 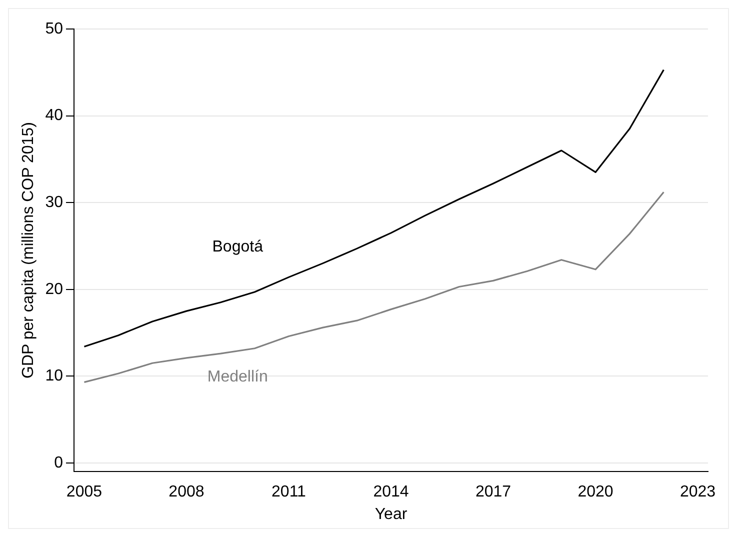 I want to click on y-axis-title: GDP per capita (millions COP 2015), so click(x=29, y=250).